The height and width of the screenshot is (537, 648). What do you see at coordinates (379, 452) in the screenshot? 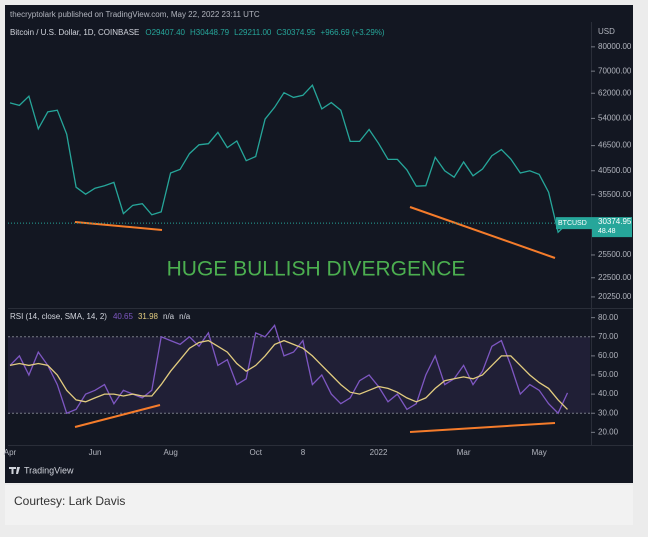
I see `x-tick-label: 2022` at bounding box center [379, 452].